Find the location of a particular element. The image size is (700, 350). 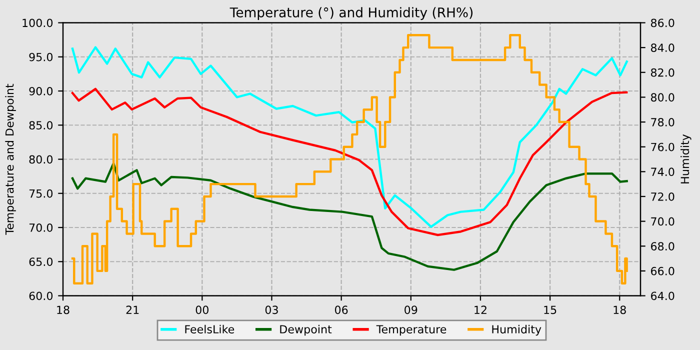

y-tick-label: 100.0 is located at coordinates (37, 23).